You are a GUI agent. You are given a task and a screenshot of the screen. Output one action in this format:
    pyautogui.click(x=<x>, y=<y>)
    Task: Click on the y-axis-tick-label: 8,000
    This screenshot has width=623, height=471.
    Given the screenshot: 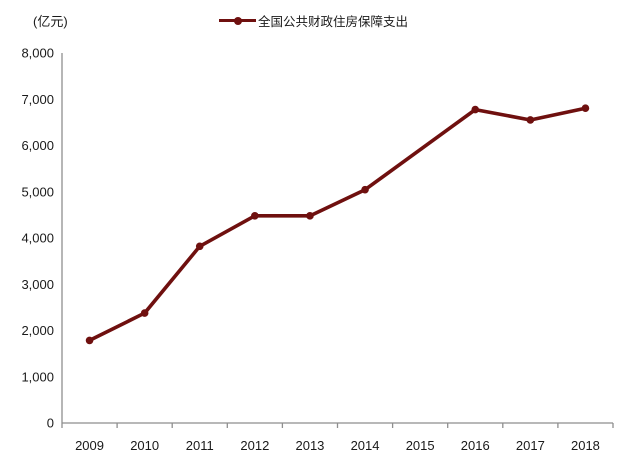 What is the action you would take?
    pyautogui.click(x=37, y=53)
    